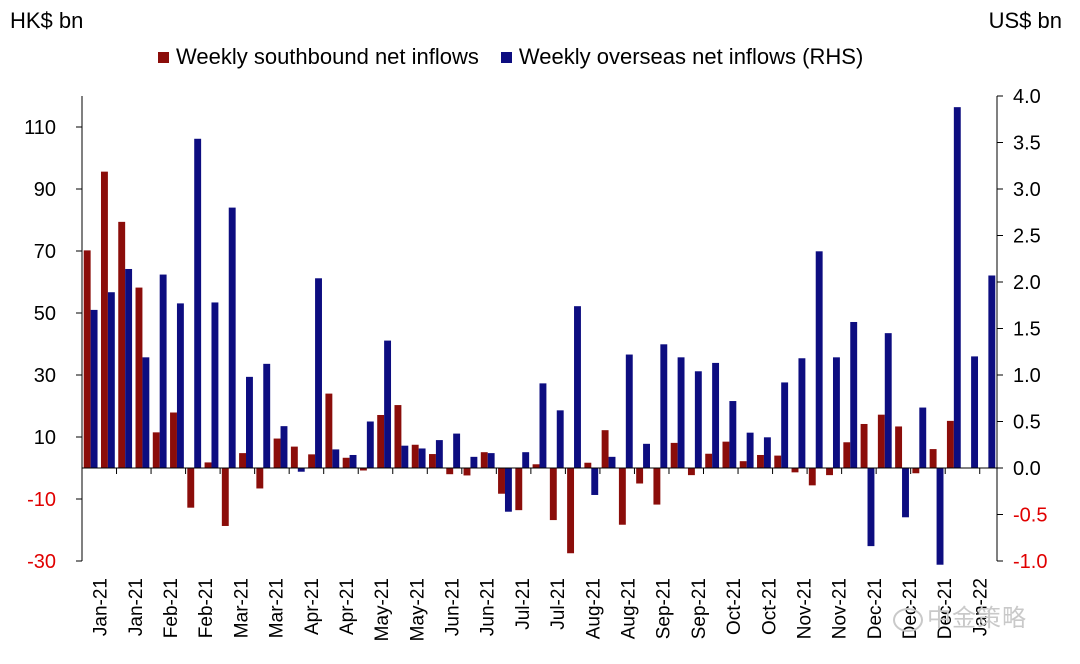  What do you see at coordinates (45, 314) in the screenshot?
I see `left-tick-label: 50` at bounding box center [45, 314].